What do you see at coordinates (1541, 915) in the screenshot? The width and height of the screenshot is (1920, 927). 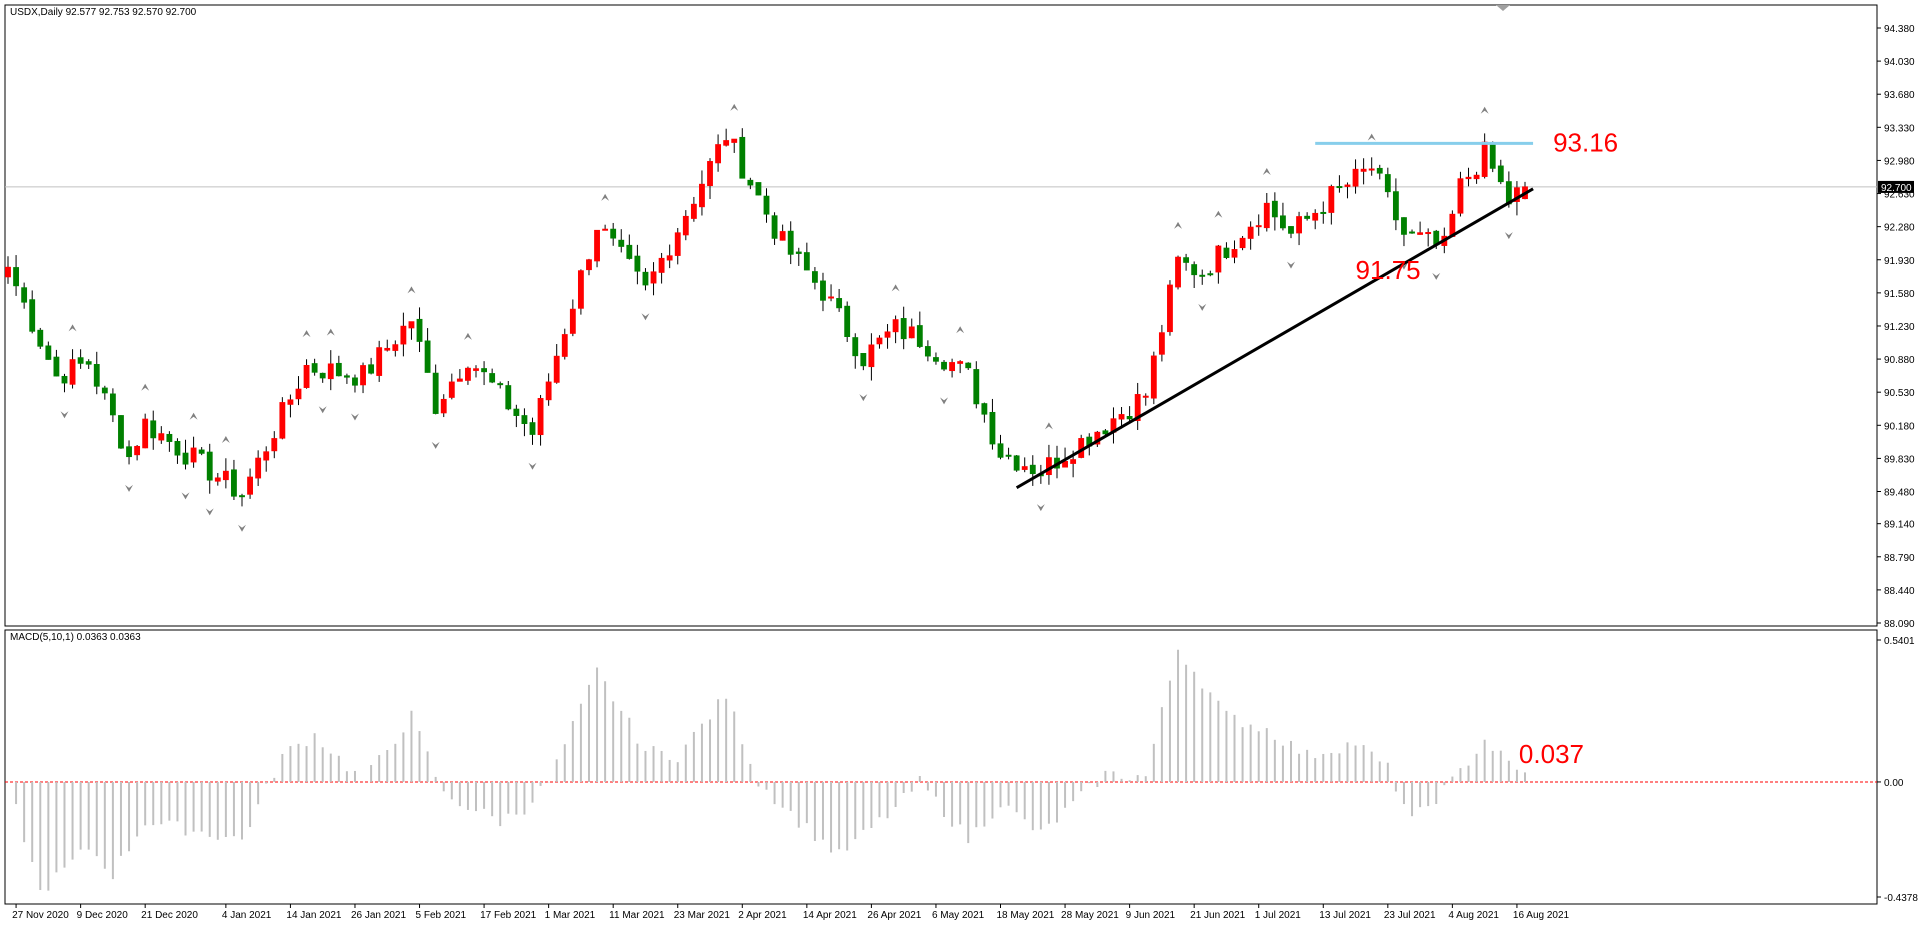 I see `time-axis-label: 16 Aug 2021` at bounding box center [1541, 915].